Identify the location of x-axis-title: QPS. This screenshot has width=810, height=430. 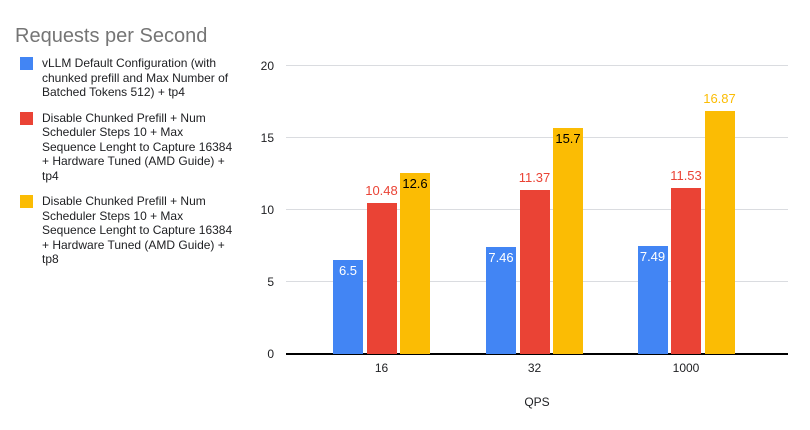
(537, 402).